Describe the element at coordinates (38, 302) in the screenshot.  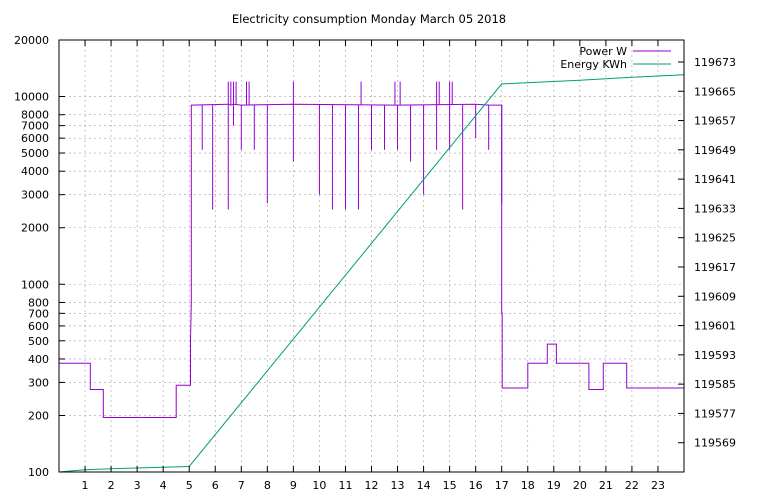
I see `y-tick-label: 800` at that location.